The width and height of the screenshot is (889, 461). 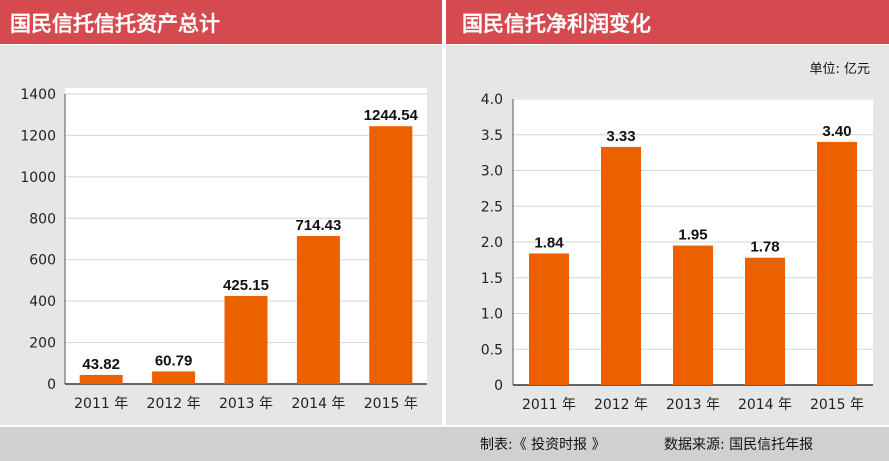 What do you see at coordinates (101, 364) in the screenshot?
I see `left-value-label: 43.82` at bounding box center [101, 364].